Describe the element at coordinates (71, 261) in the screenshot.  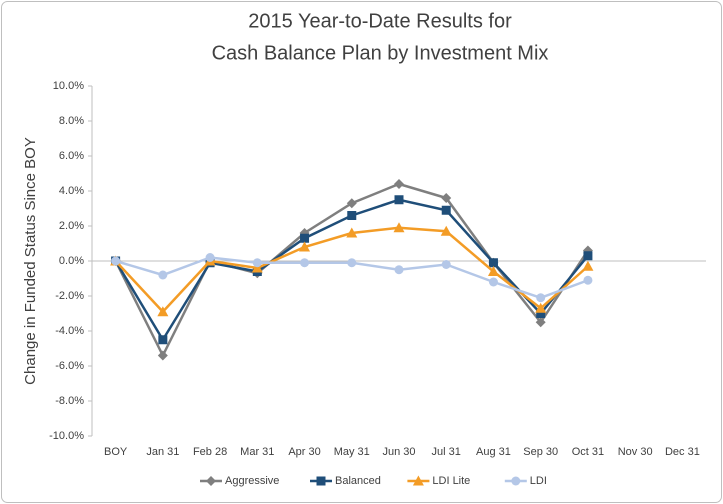
I see `y-tick-label: 0.0%` at that location.